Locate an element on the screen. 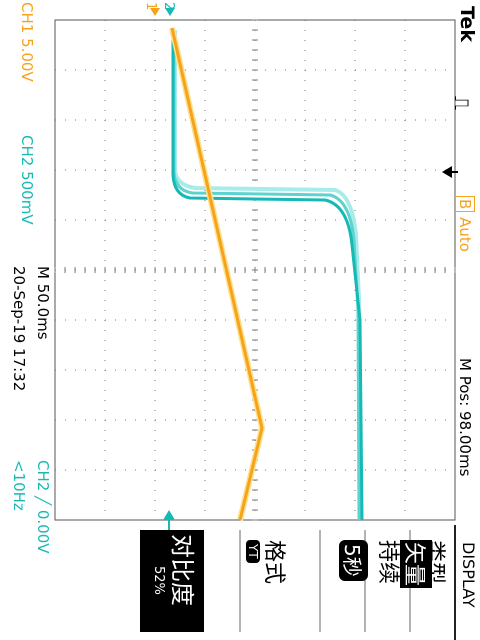  ch1-scale: 5.00V is located at coordinates (27, 60).